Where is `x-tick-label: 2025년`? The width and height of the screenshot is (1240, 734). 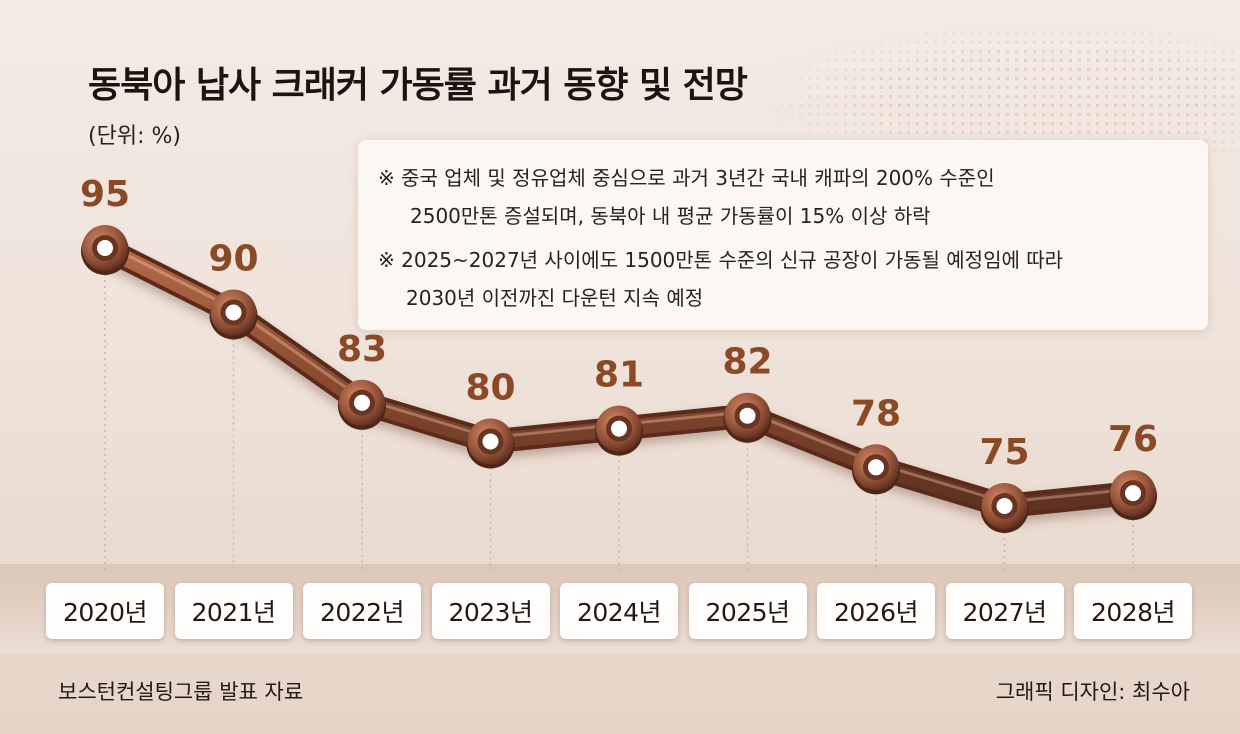
x-tick-label: 2025년 is located at coordinates (747, 611).